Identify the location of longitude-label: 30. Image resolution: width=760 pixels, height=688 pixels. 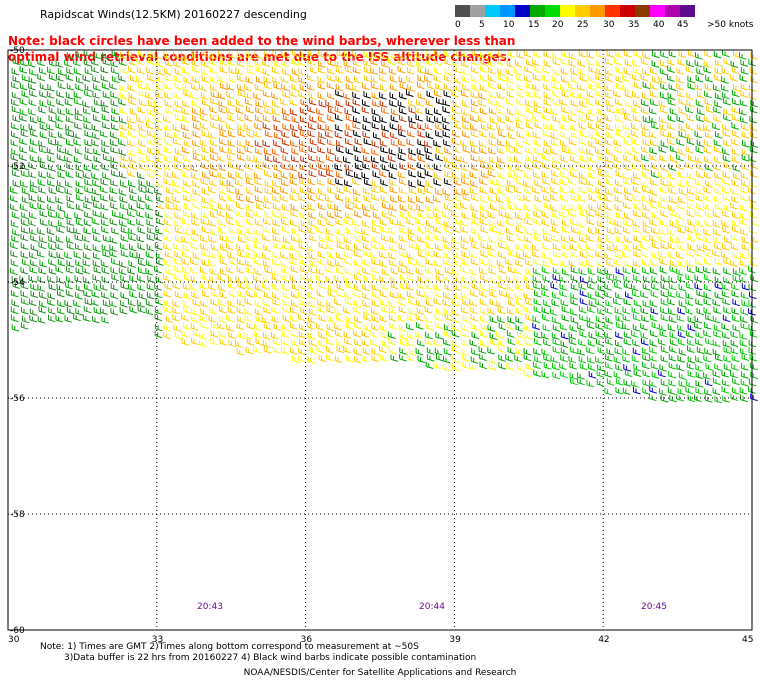
(14, 640).